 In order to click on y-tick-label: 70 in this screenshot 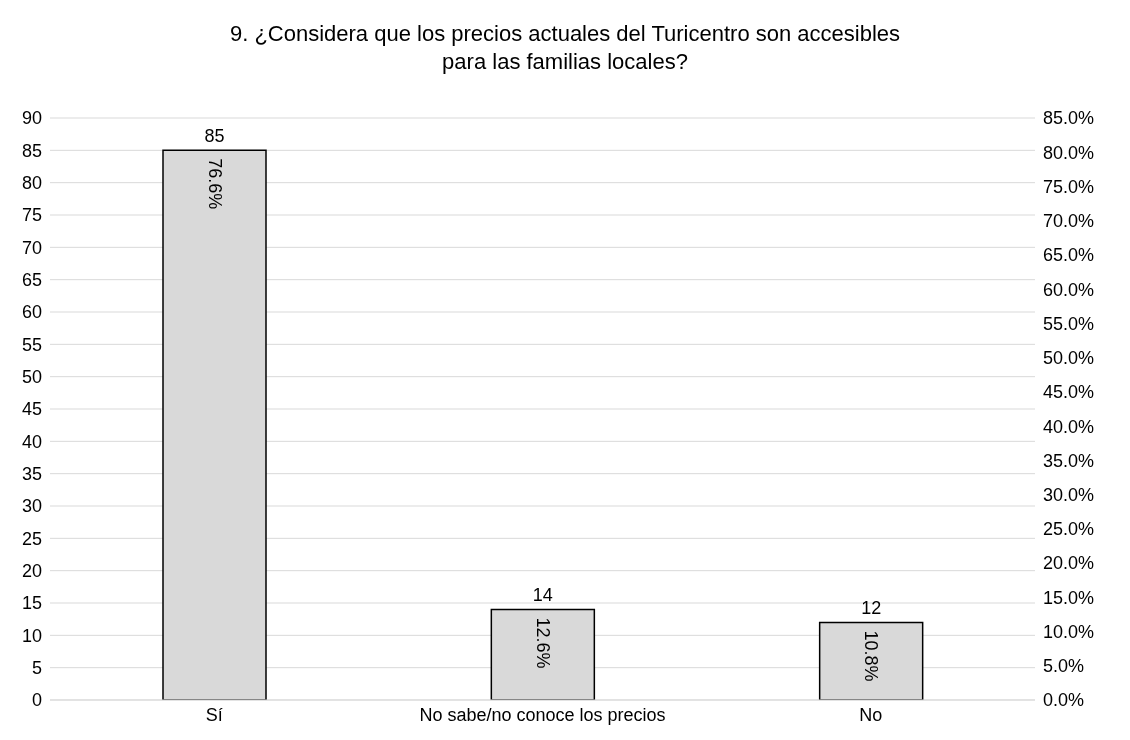, I will do `click(31, 247)`.